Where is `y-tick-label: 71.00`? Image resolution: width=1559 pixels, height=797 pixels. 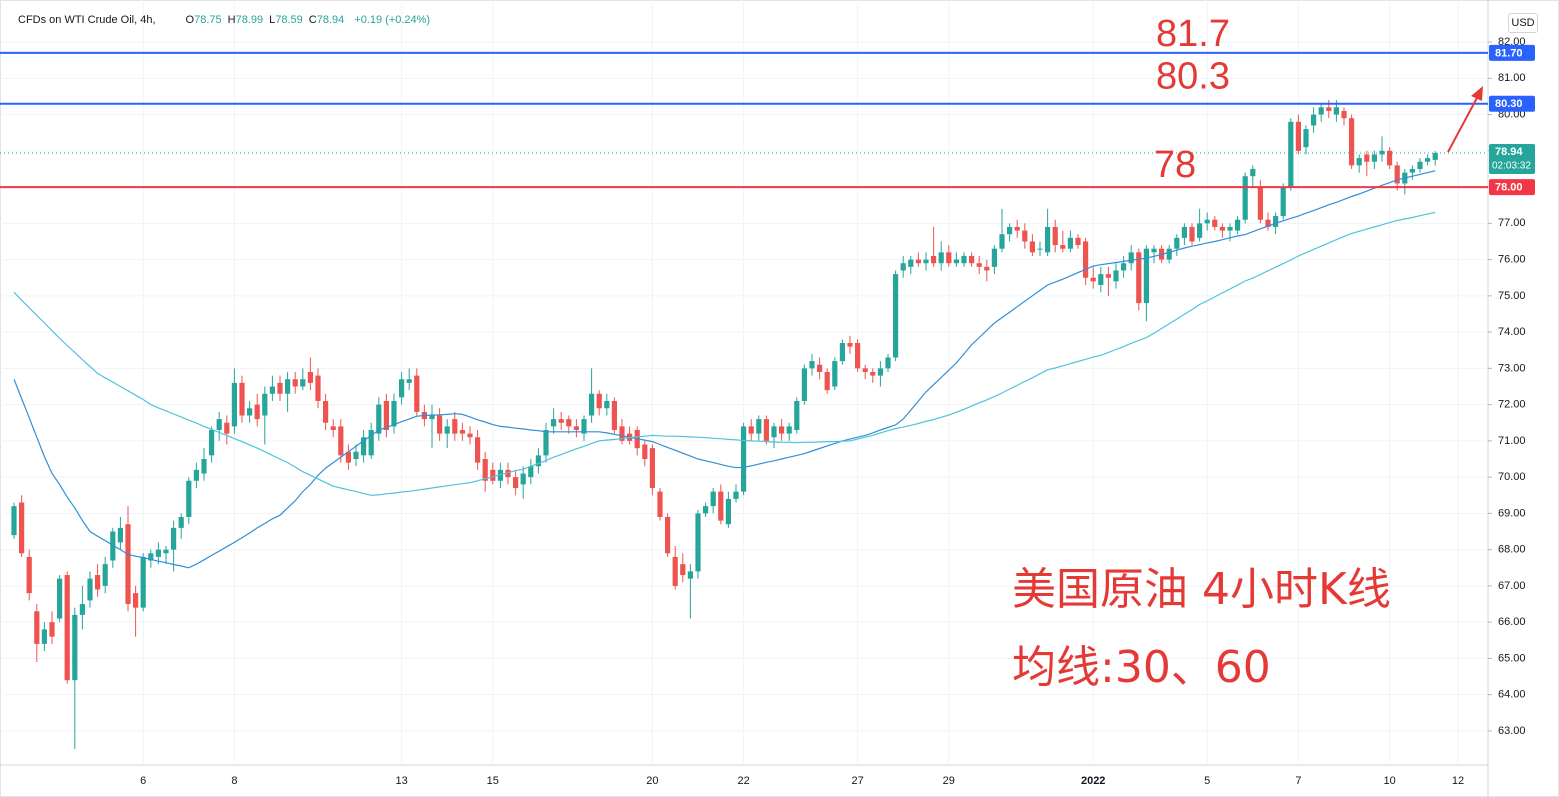 y-tick-label: 71.00 is located at coordinates (1512, 441).